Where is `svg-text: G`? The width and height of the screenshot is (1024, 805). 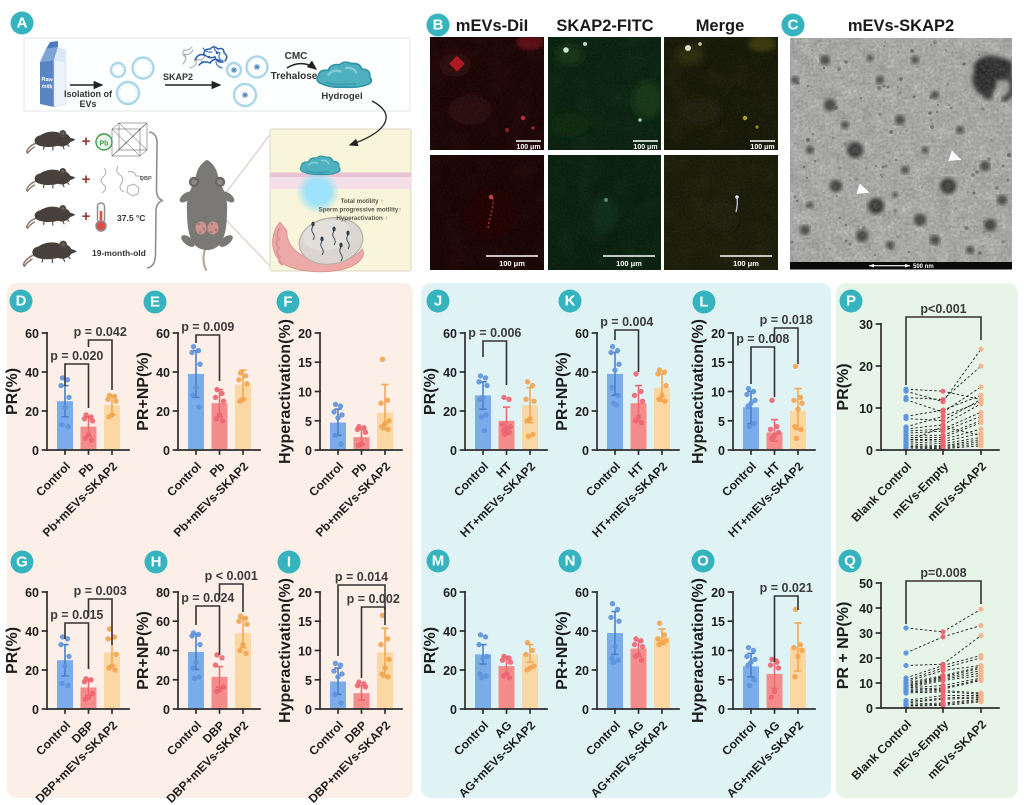
svg-text: G is located at coordinates (22, 561).